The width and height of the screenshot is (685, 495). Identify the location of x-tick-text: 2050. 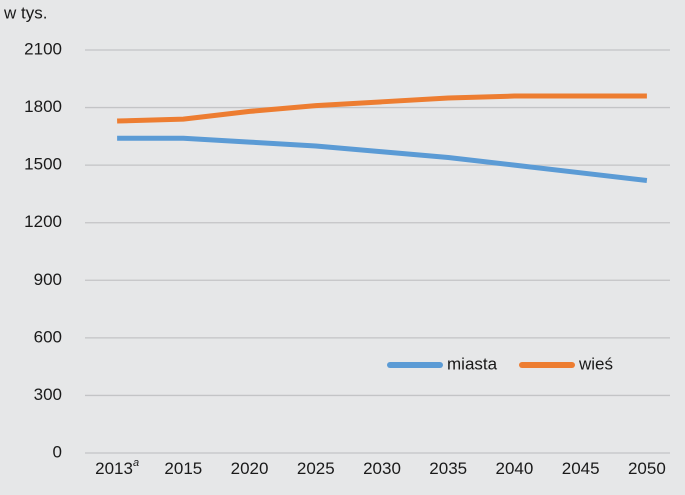
(647, 468).